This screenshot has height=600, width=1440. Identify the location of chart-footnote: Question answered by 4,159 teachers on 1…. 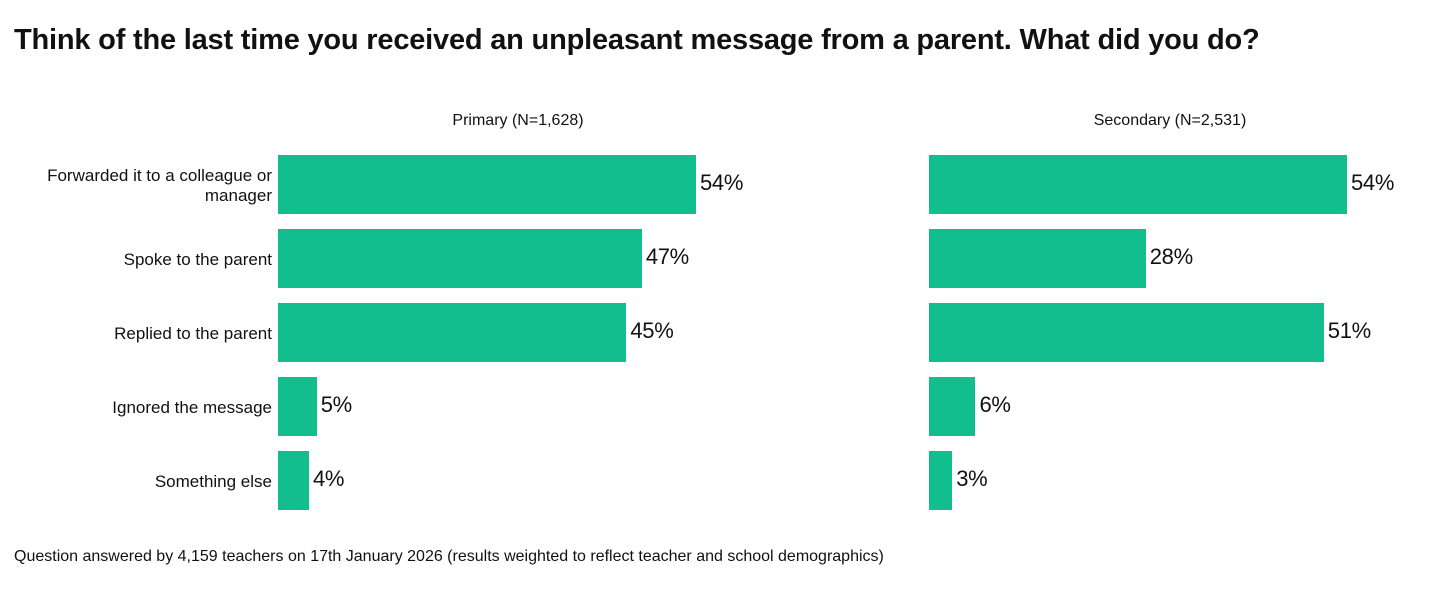
(449, 556).